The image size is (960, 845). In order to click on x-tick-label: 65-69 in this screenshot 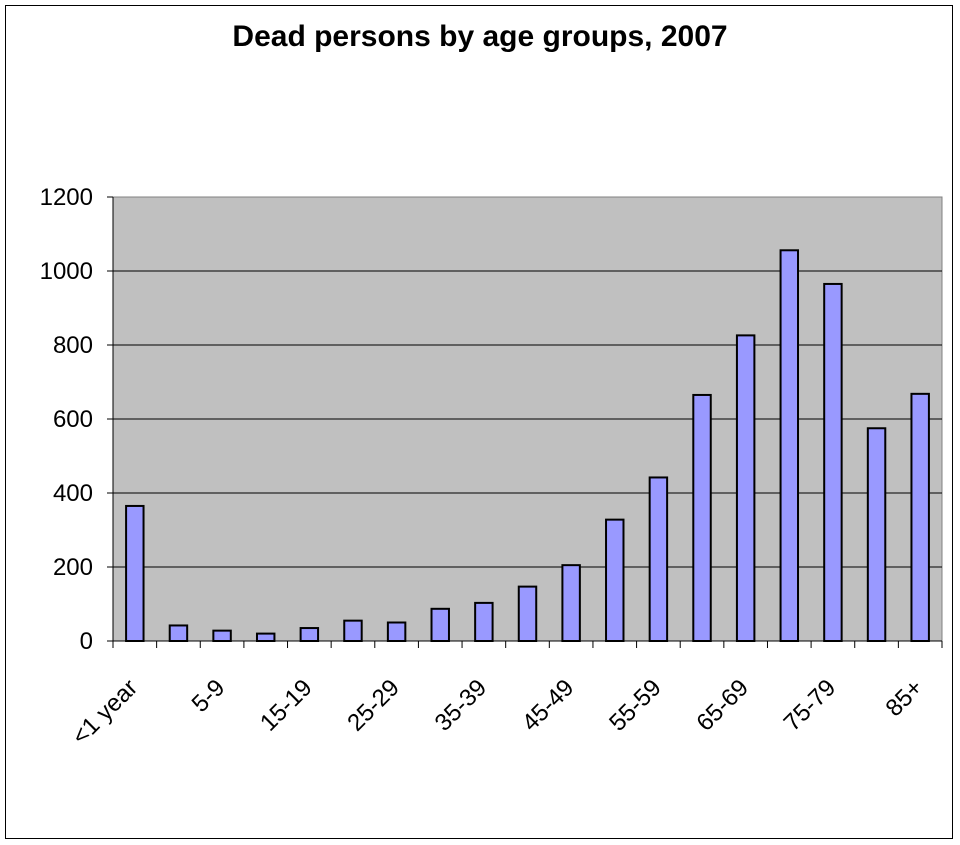, I will do `click(722, 705)`.